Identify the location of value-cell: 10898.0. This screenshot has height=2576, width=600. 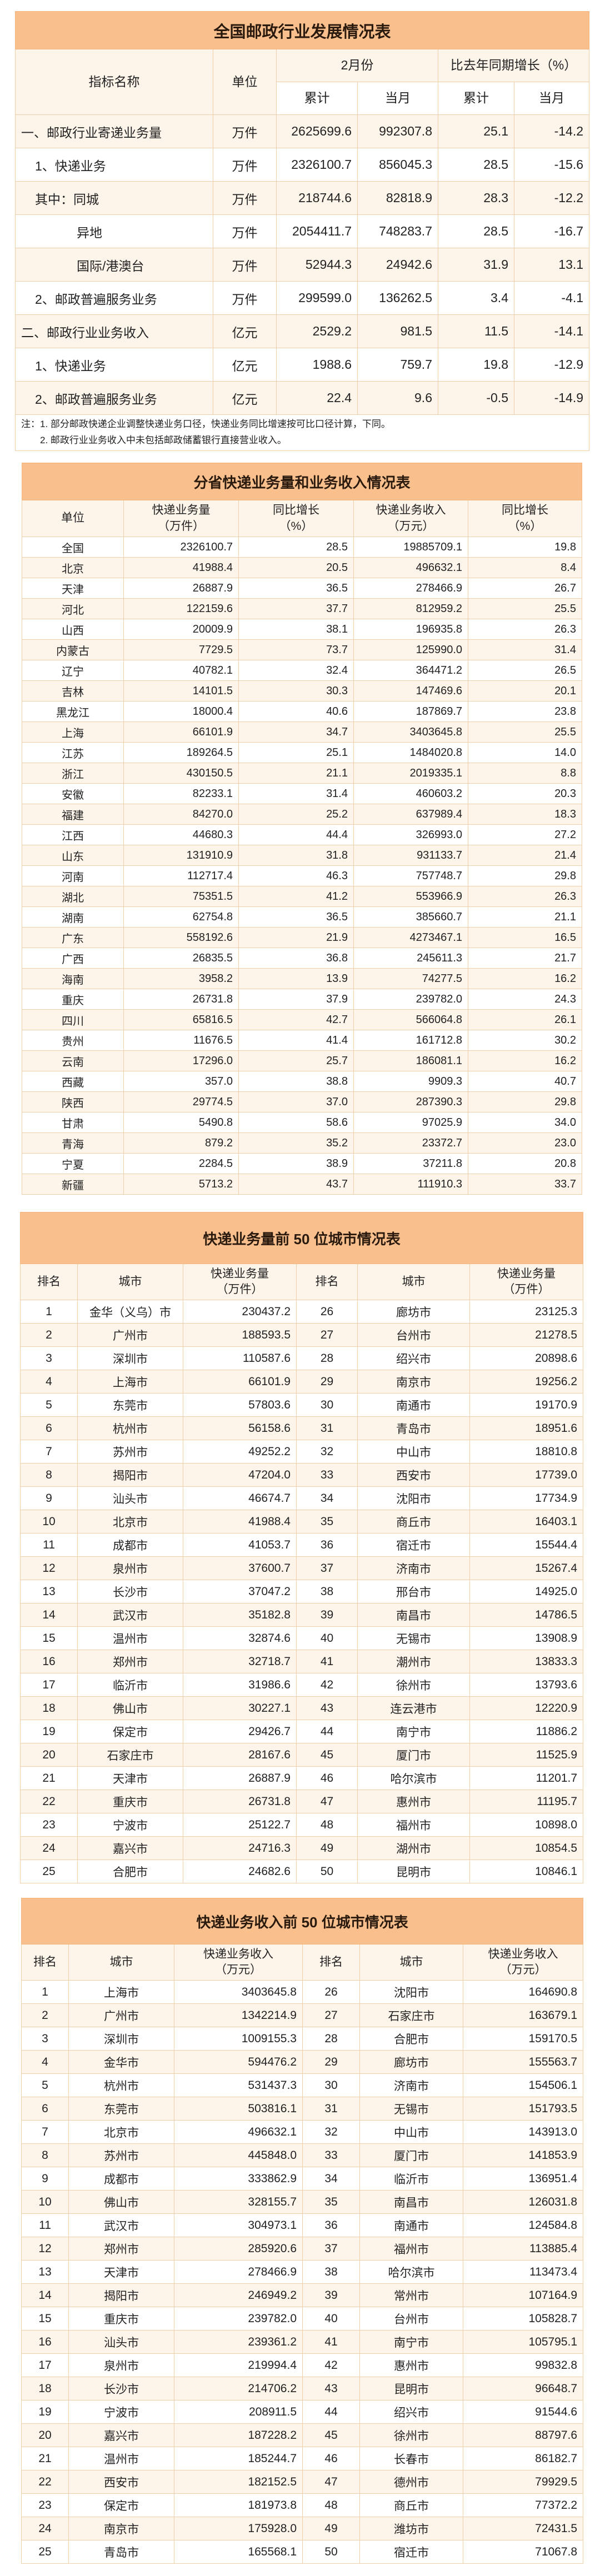
(526, 1825).